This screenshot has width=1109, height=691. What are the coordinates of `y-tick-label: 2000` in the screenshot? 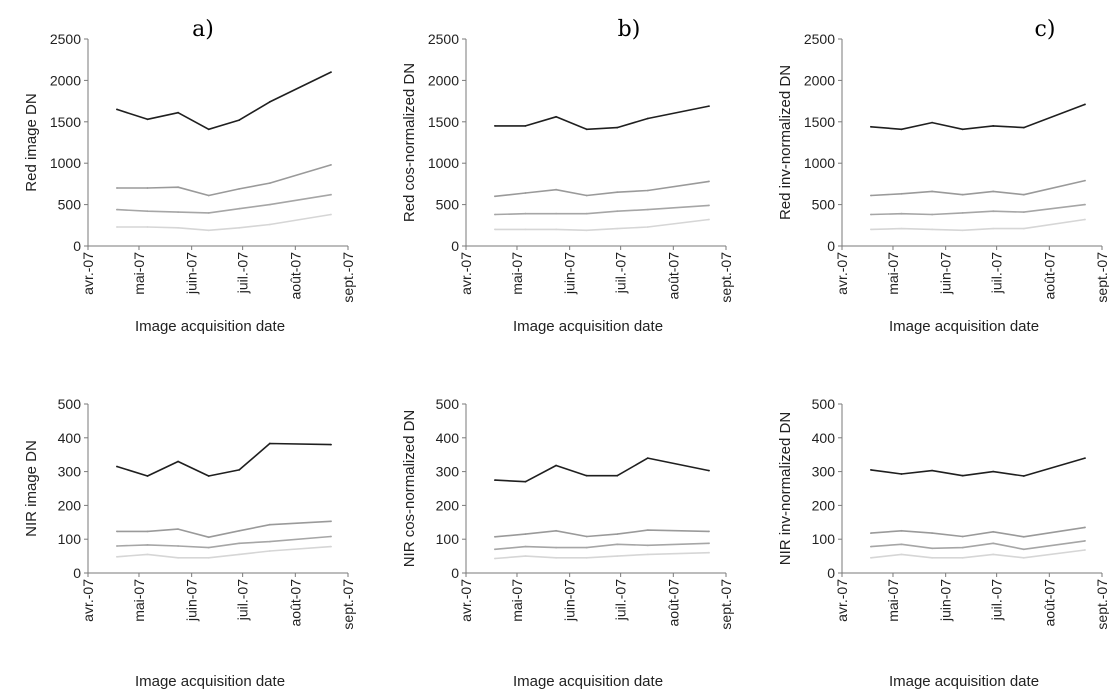 It's located at (819, 80).